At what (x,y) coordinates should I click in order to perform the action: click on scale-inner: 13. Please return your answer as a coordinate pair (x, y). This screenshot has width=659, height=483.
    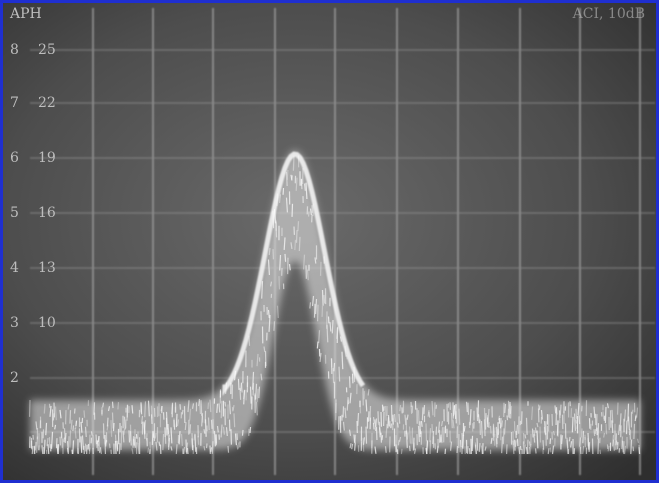
    Looking at the image, I should click on (47, 268).